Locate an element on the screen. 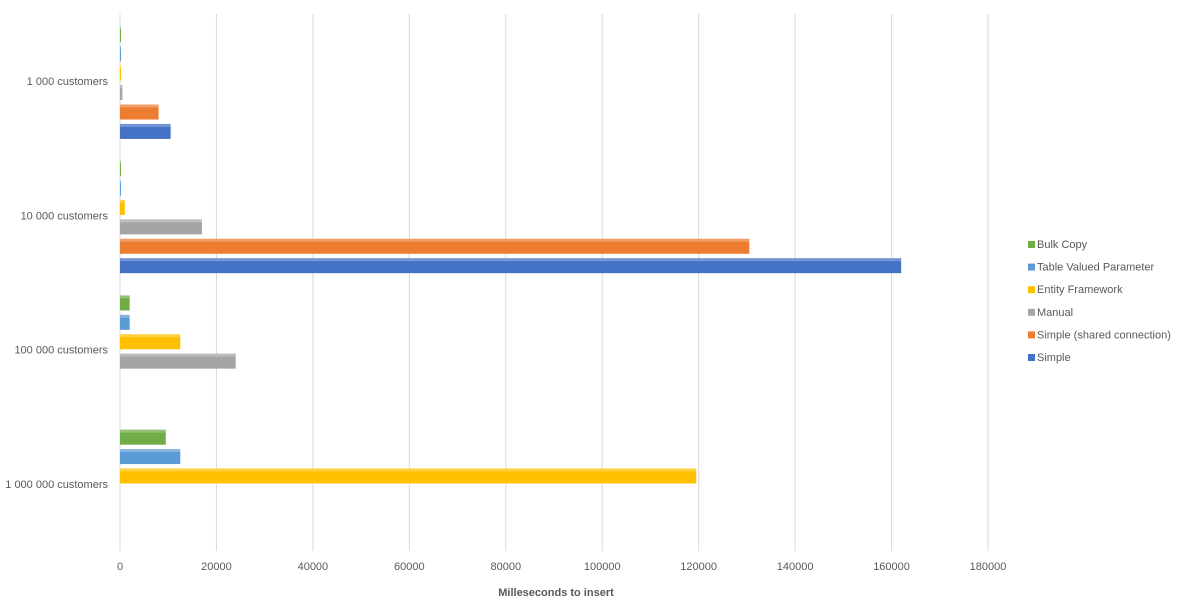  x-tick-label: 20000 is located at coordinates (216, 567).